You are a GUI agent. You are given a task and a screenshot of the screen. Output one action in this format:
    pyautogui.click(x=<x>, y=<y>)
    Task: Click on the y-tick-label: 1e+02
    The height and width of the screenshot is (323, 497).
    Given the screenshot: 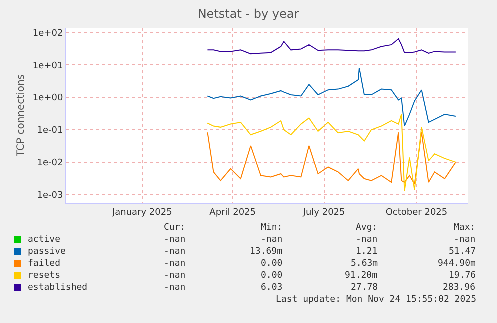 What is the action you would take?
    pyautogui.click(x=48, y=33)
    